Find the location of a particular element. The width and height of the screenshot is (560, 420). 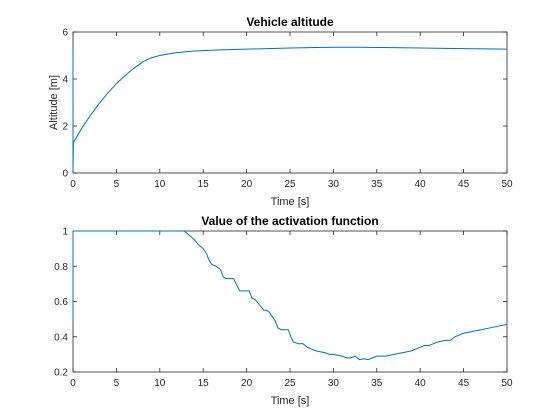

altitude-x-tick-label: 20 is located at coordinates (247, 184).